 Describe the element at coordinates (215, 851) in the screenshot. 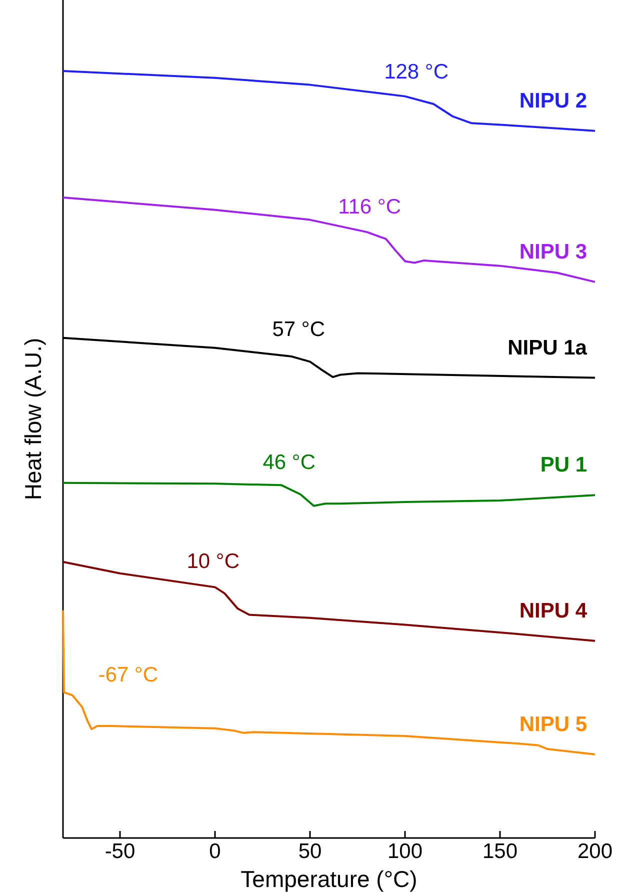

I see `x-tick-label: 0` at that location.